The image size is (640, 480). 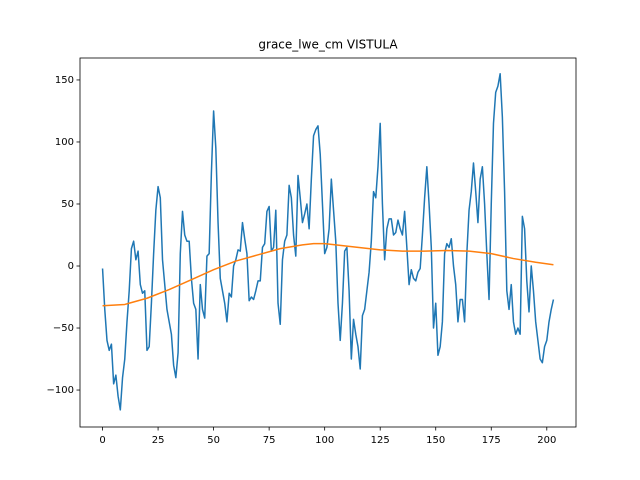 What do you see at coordinates (67, 204) in the screenshot?
I see `y-tick-label: 50` at bounding box center [67, 204].